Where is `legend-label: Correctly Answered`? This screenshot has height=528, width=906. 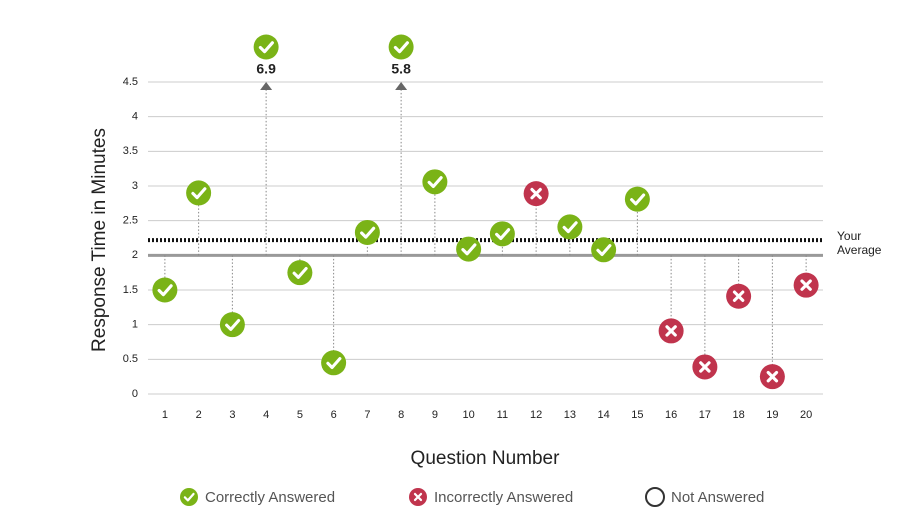
legend-label: Correctly Answered is located at coordinates (270, 497).